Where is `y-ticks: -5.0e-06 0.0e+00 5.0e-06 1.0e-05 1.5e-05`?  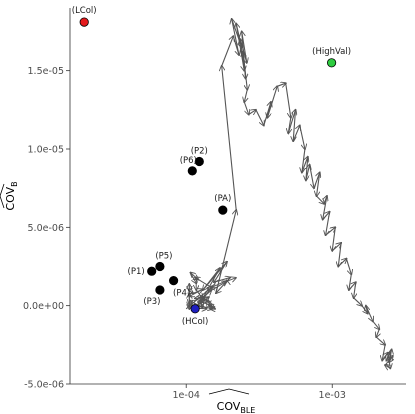 y-ticks: -5.0e-06 0.0e+00 5.0e-06 1.0e-05 1.5e-05 is located at coordinates (46, 228).